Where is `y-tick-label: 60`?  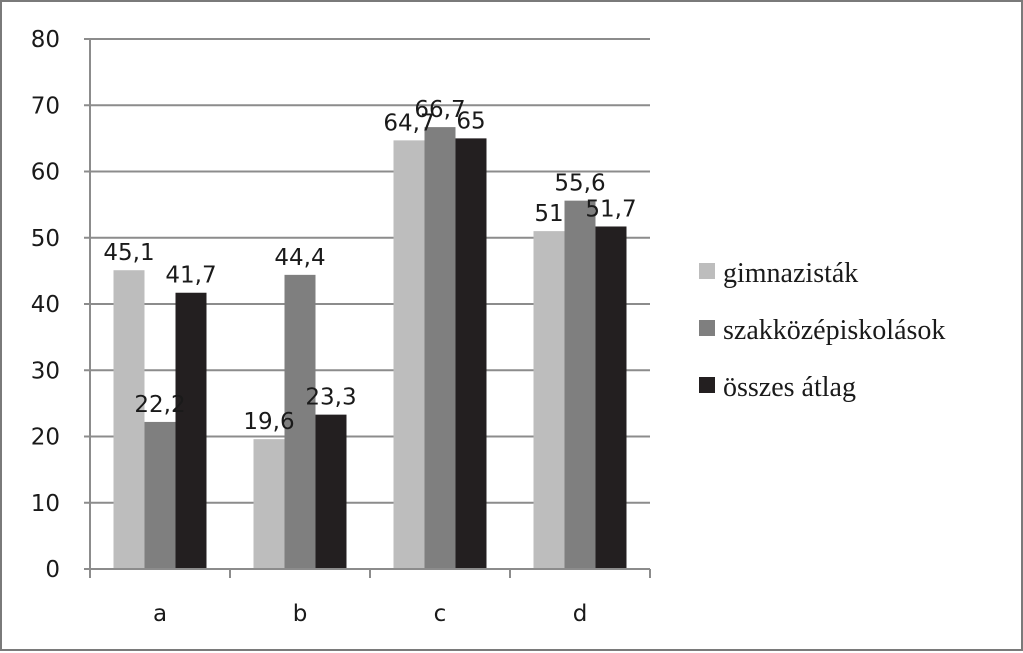 y-tick-label: 60 is located at coordinates (45, 173).